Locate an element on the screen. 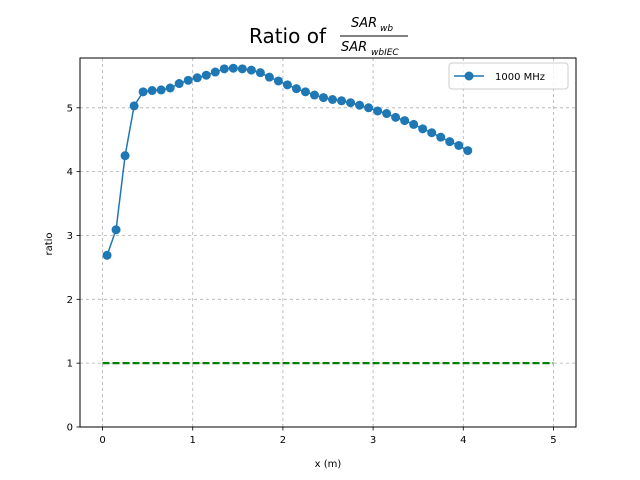  x-tick-label: 1 is located at coordinates (193, 440).